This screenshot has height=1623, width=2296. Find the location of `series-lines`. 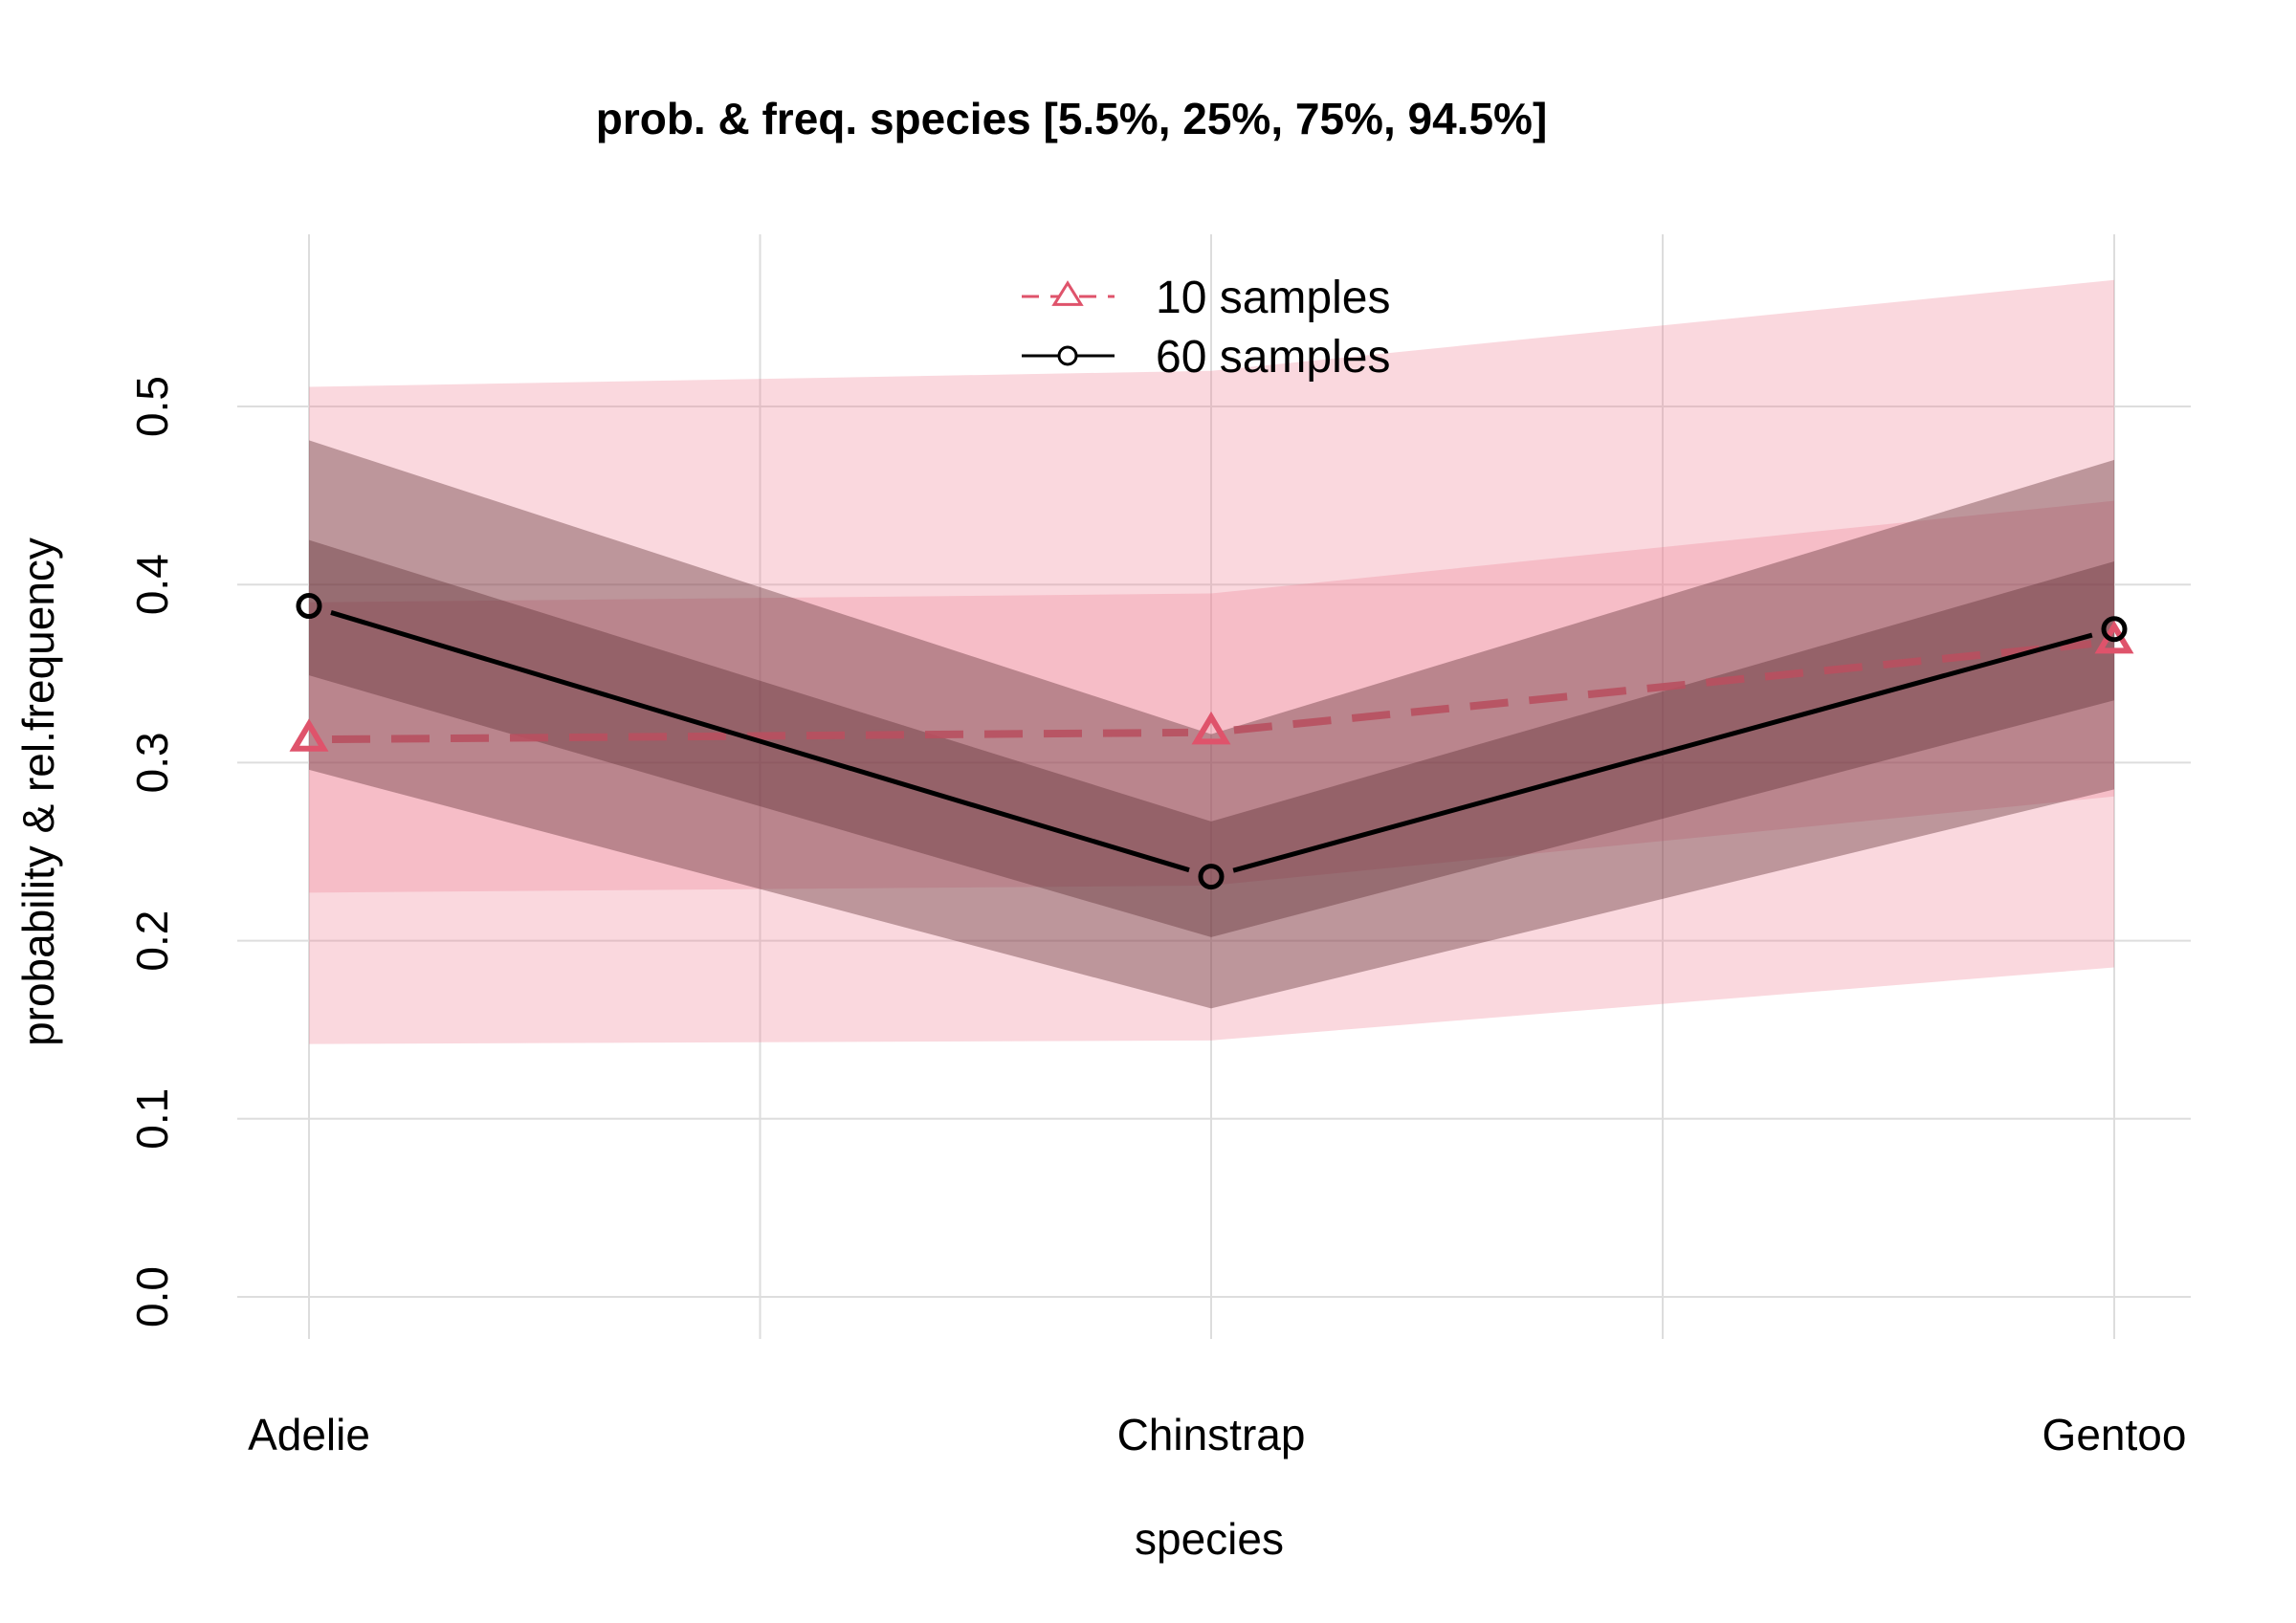

series-lines is located at coordinates (1211, 741).